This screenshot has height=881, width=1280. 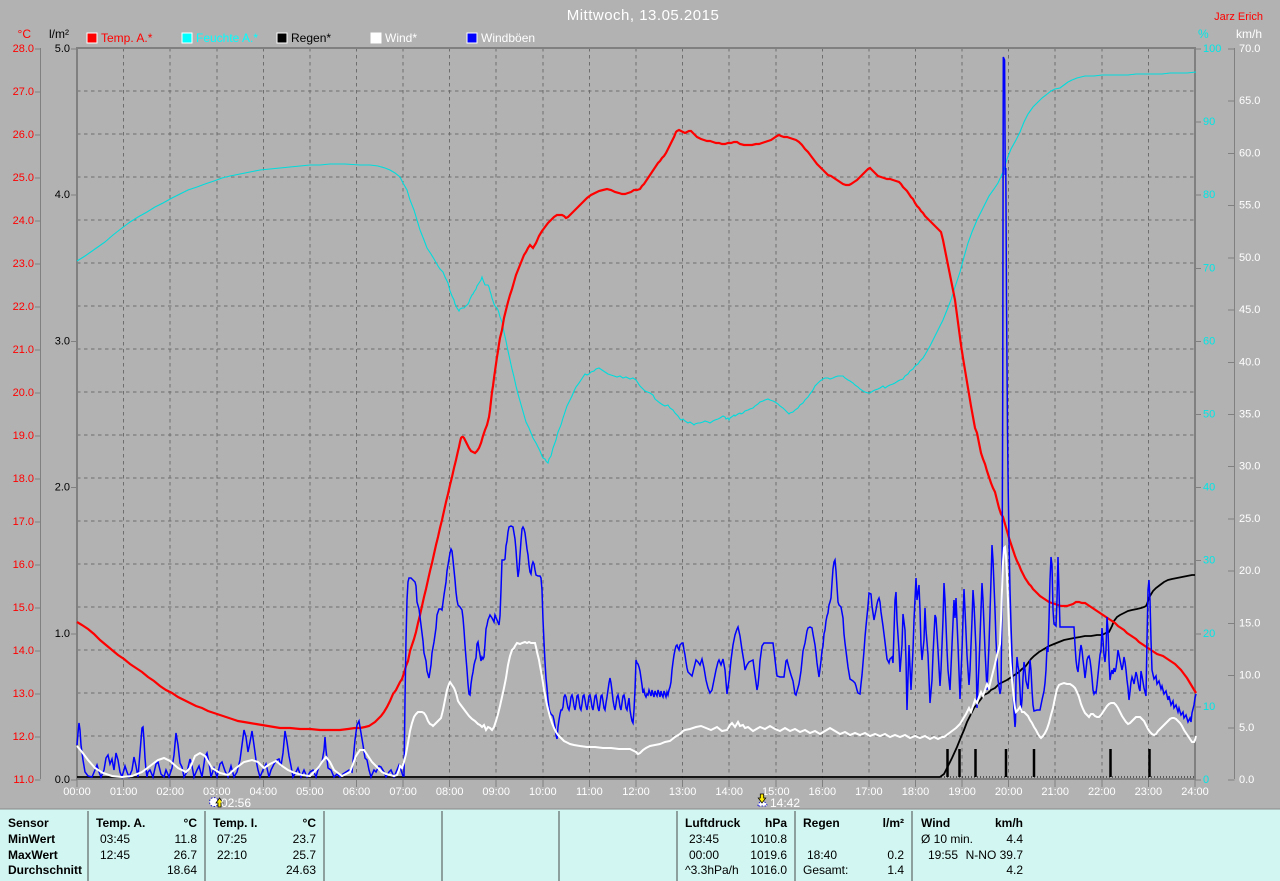 What do you see at coordinates (943, 855) in the screenshot?
I see `svg-text: 19:55` at bounding box center [943, 855].